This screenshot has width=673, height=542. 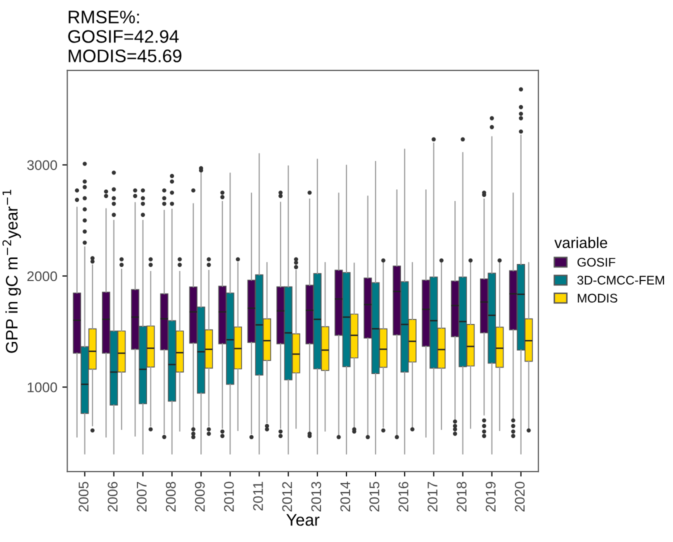 What do you see at coordinates (125, 36) in the screenshot?
I see `chart-title: RMSE%: GOSIF=42.94 MODIS=45.69` at bounding box center [125, 36].